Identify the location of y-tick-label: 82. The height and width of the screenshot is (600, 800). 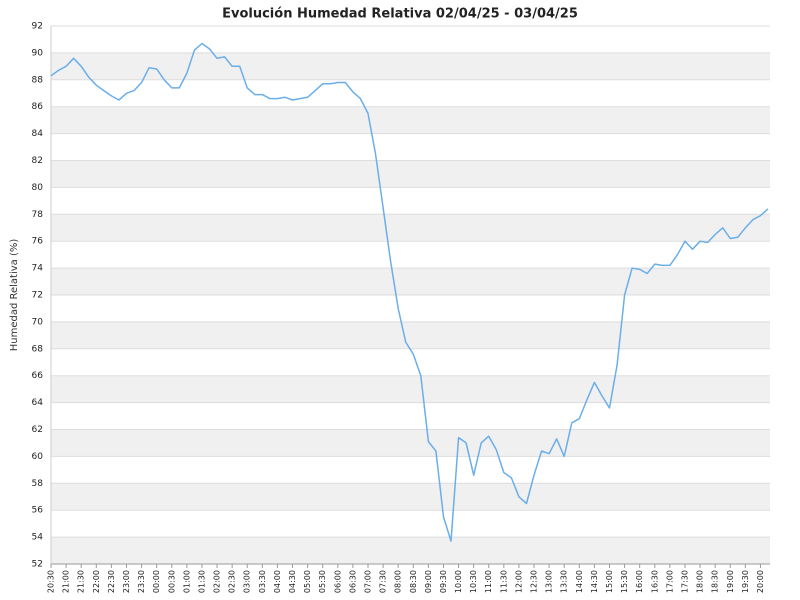
(37, 161).